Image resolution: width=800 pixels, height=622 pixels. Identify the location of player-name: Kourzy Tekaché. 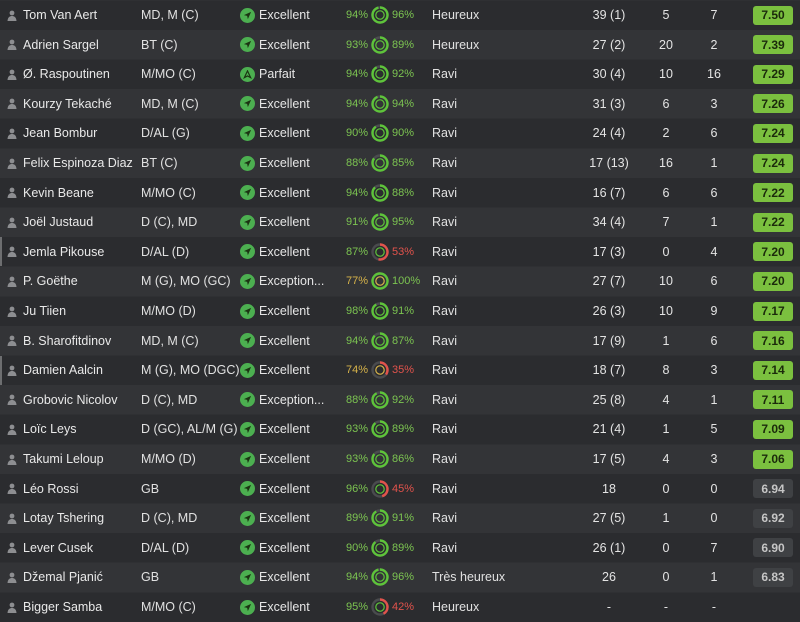
(67, 103).